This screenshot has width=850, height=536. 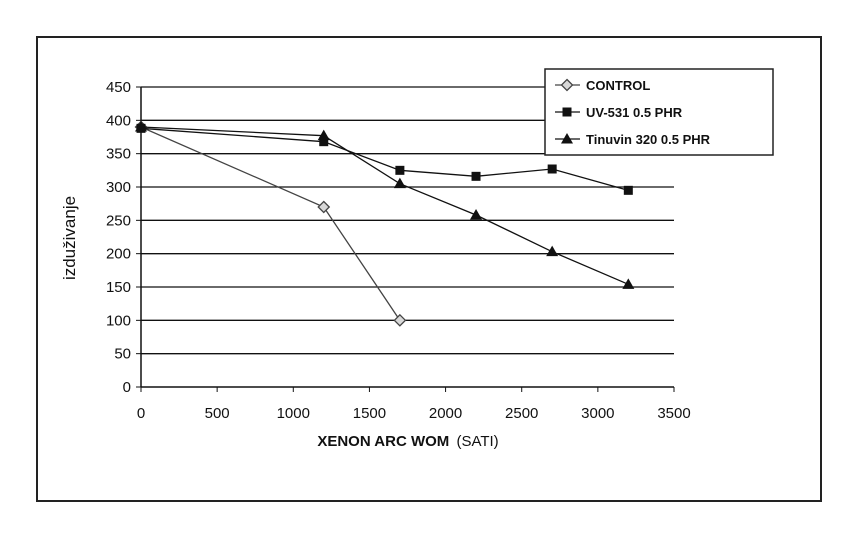 What do you see at coordinates (141, 413) in the screenshot?
I see `x-tick-label: 0` at bounding box center [141, 413].